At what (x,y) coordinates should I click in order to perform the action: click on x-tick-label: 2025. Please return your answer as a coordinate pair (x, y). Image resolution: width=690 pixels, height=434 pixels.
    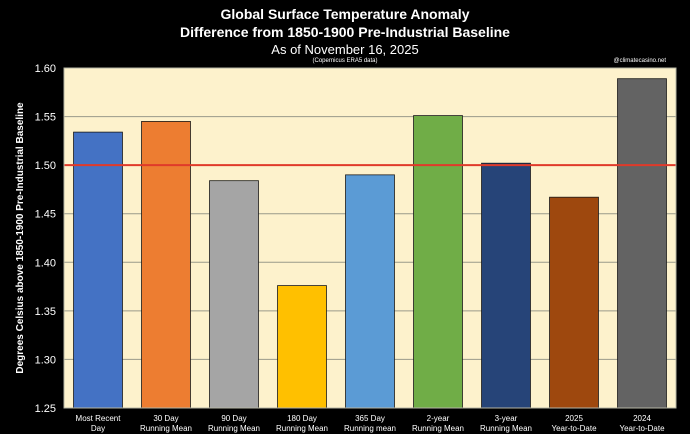
    Looking at the image, I should click on (574, 418).